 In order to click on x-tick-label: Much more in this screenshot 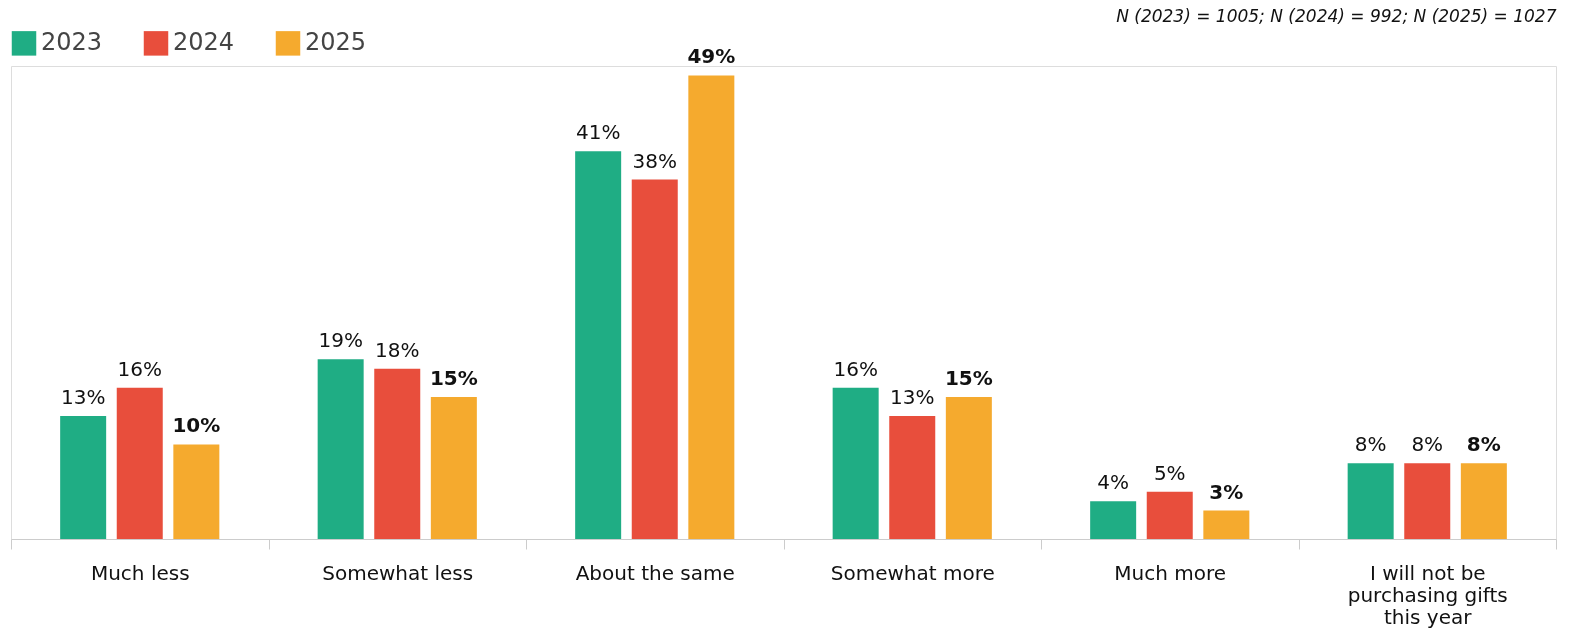, I will do `click(1170, 572)`.